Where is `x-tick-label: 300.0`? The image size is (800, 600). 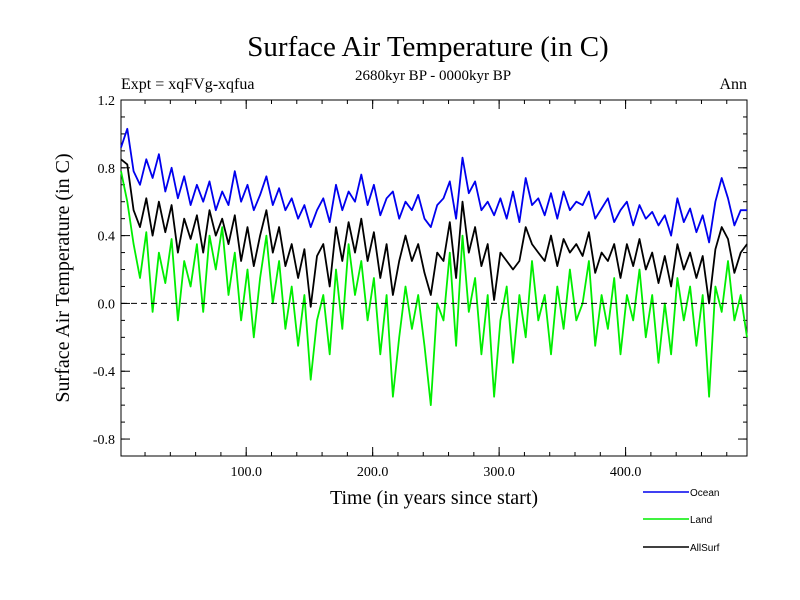 x-tick-label: 300.0 is located at coordinates (499, 472).